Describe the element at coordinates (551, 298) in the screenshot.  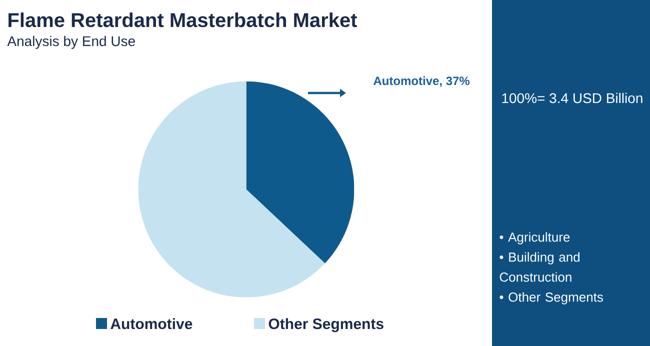
I see `text: • Other Segments` at that location.